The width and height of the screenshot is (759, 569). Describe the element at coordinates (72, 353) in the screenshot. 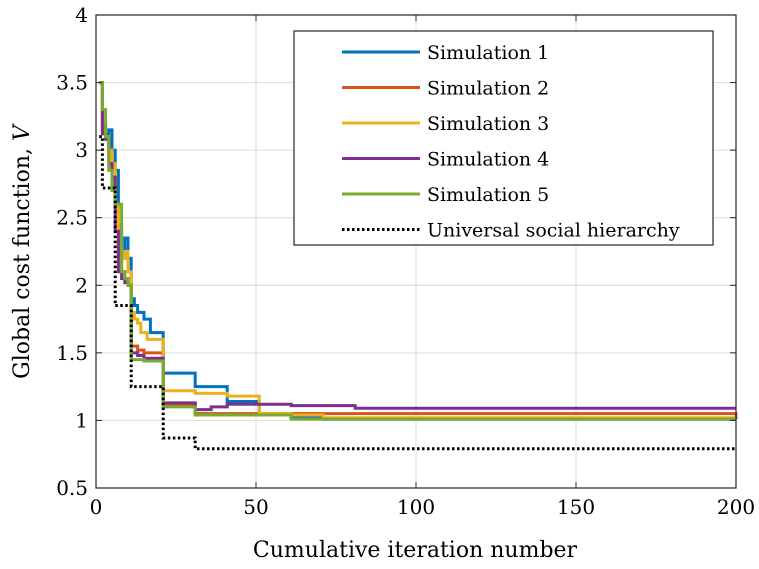

I see `y-tick-label: 1.5` at that location.